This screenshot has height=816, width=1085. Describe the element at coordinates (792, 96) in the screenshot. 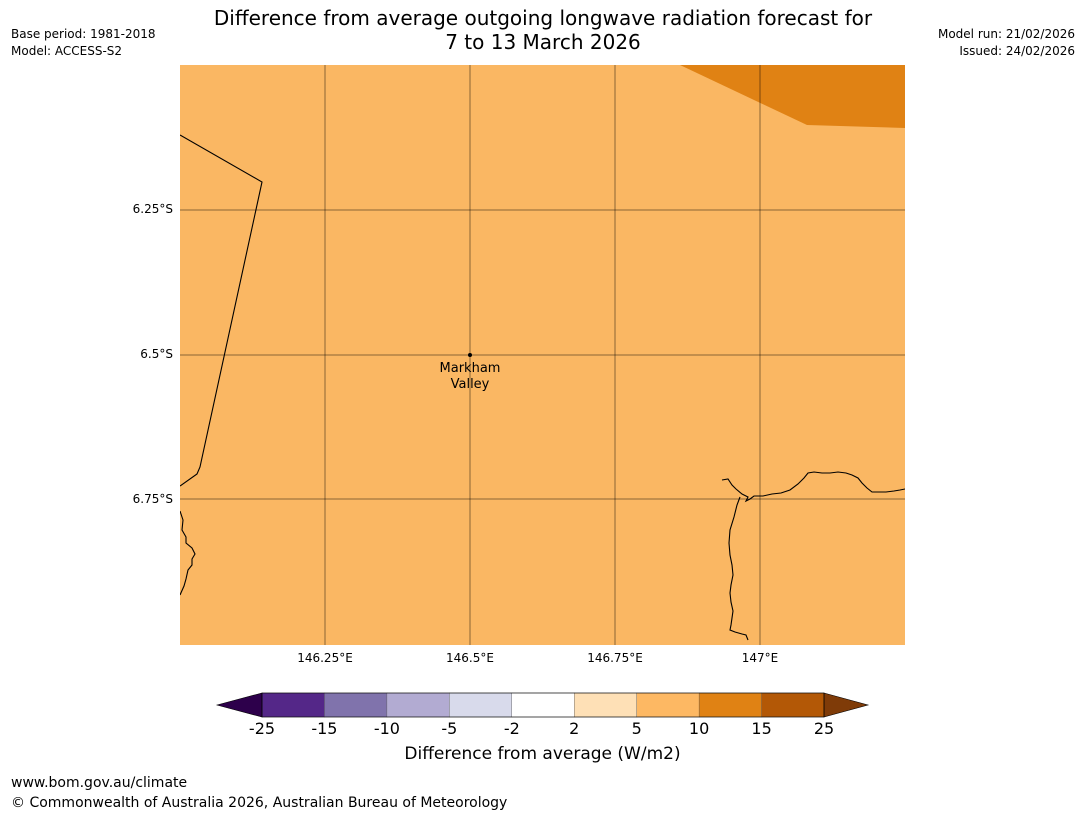

I see `high-anomaly-region` at that location.